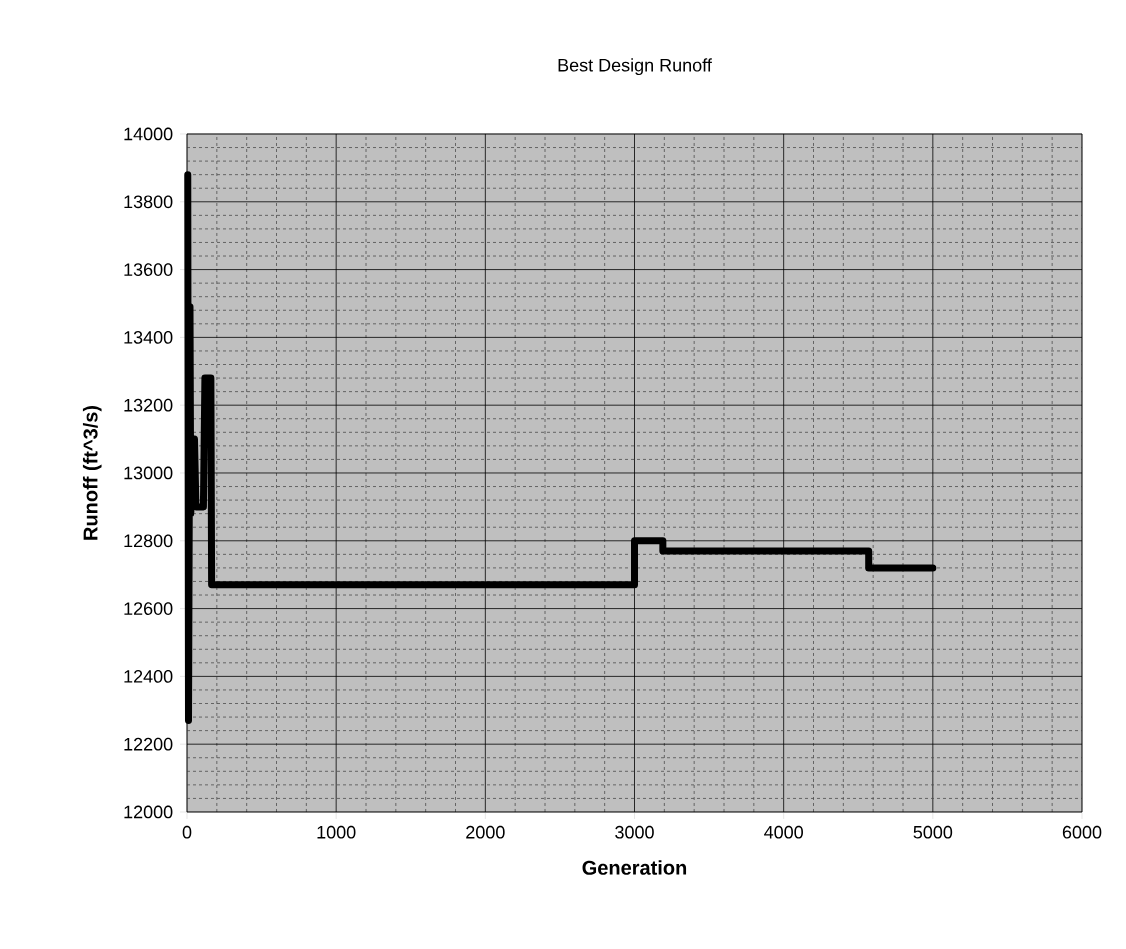 This screenshot has width=1126, height=949. What do you see at coordinates (148, 269) in the screenshot?
I see `y-tick-label: 13600` at bounding box center [148, 269].